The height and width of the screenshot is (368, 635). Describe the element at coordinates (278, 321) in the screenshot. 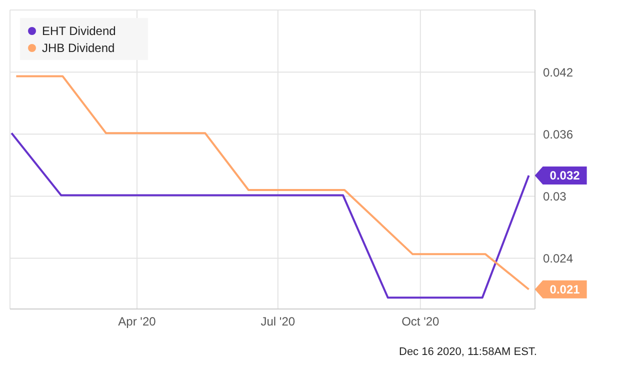

I see `x-tick-label: Jul '20` at that location.